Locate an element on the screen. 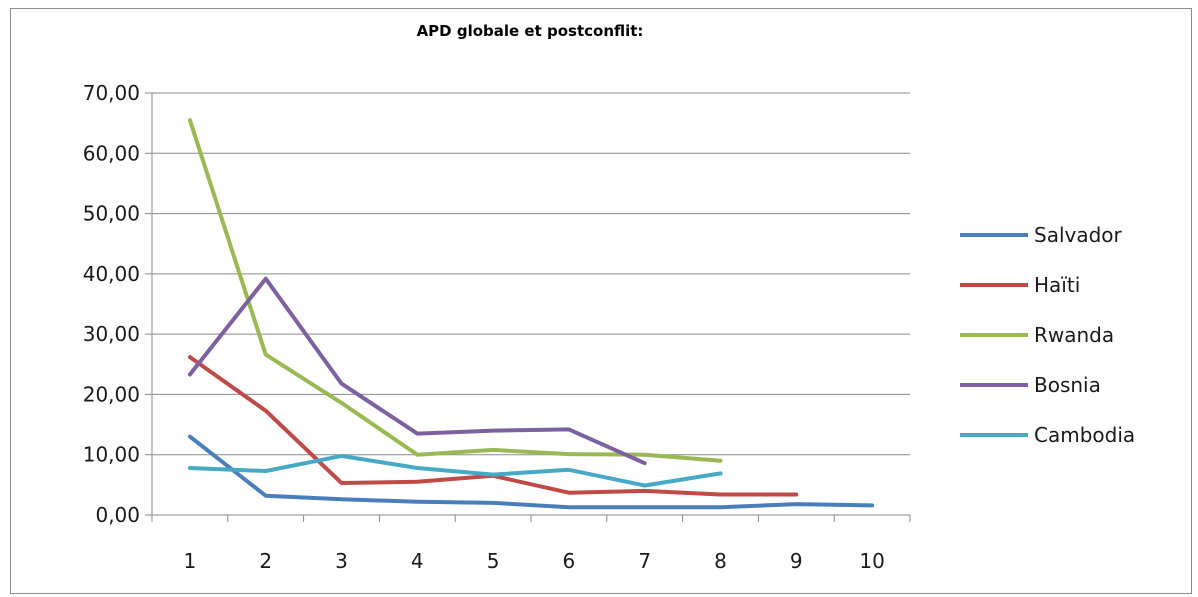  x-tick-label: 7 is located at coordinates (644, 561).